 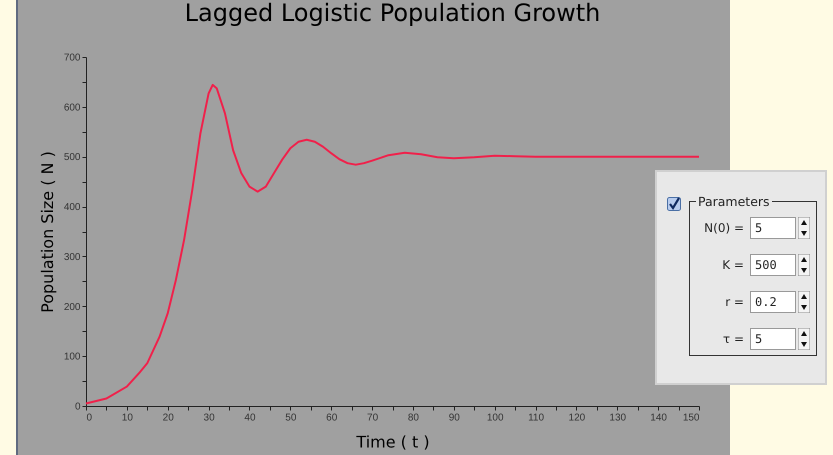 I want to click on text: r =, so click(x=734, y=301).